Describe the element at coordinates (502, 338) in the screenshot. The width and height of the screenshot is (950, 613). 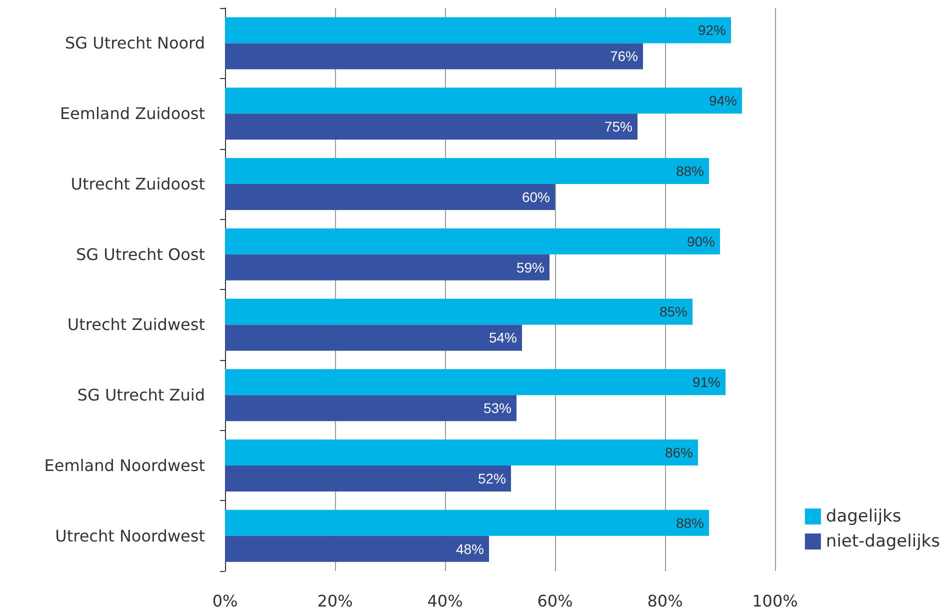
I see `data-label: 54%` at that location.